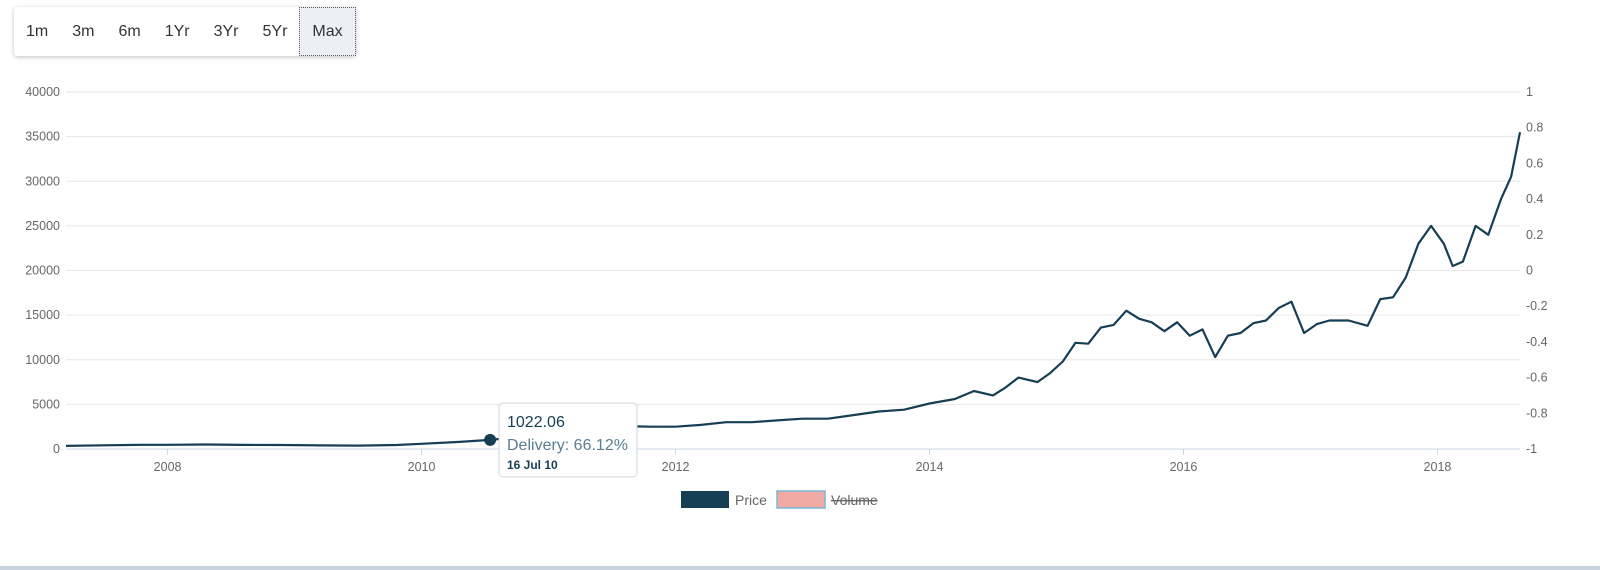  I want to click on tooltip: 1022.06 Delivery: 66.12% 16 Jul 10, so click(568, 440).